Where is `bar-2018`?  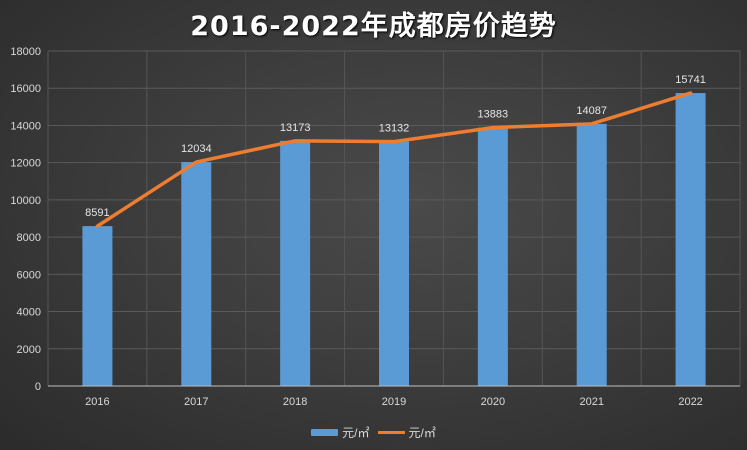 bar-2018 is located at coordinates (295, 263).